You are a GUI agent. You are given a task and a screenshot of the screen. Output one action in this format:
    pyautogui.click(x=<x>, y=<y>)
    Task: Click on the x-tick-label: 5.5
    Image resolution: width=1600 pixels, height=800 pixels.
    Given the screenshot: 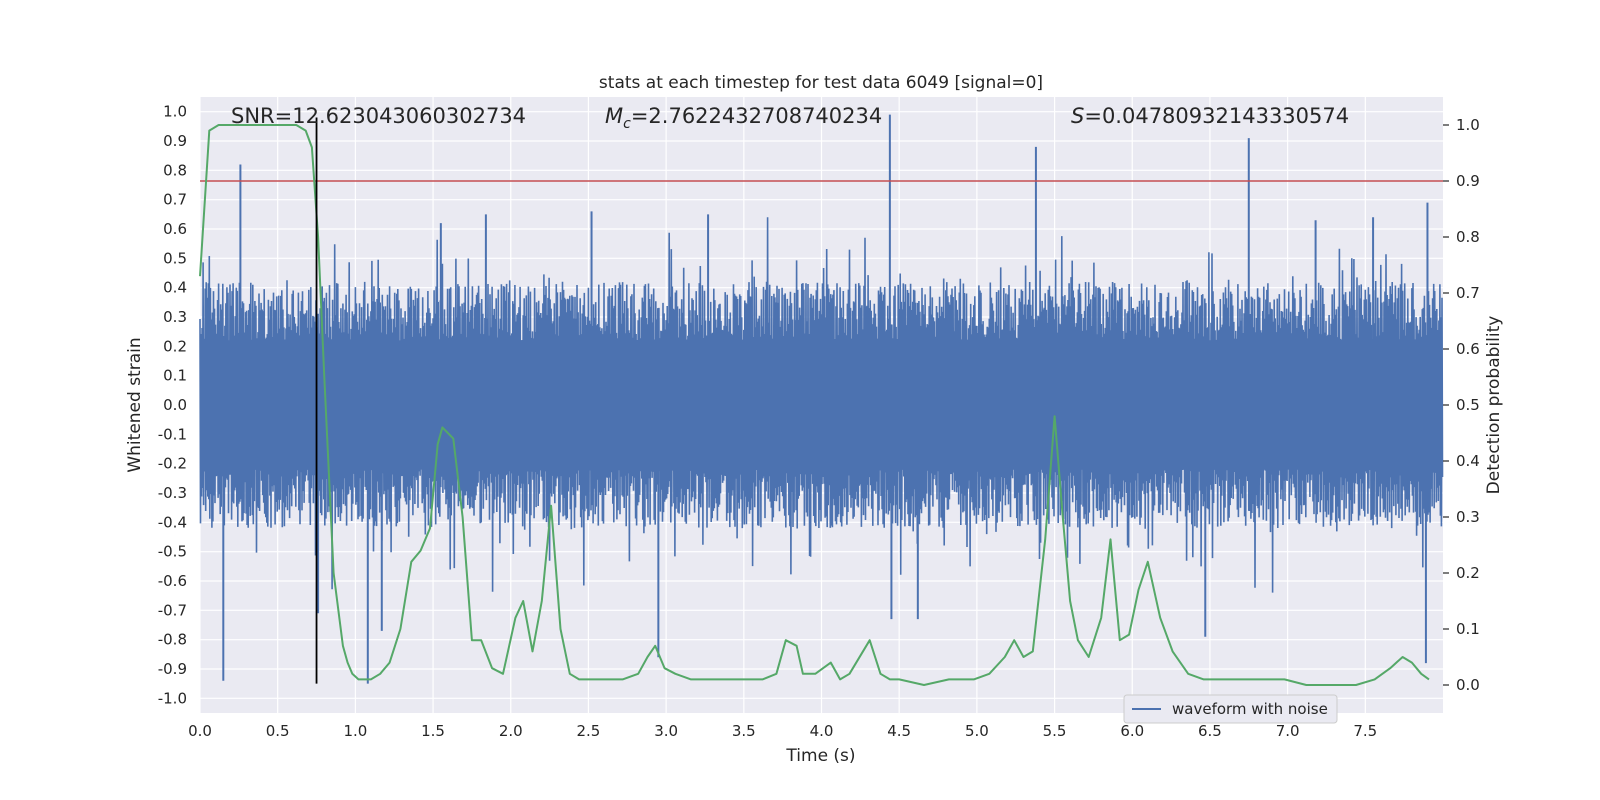 What is the action you would take?
    pyautogui.click(x=1055, y=731)
    